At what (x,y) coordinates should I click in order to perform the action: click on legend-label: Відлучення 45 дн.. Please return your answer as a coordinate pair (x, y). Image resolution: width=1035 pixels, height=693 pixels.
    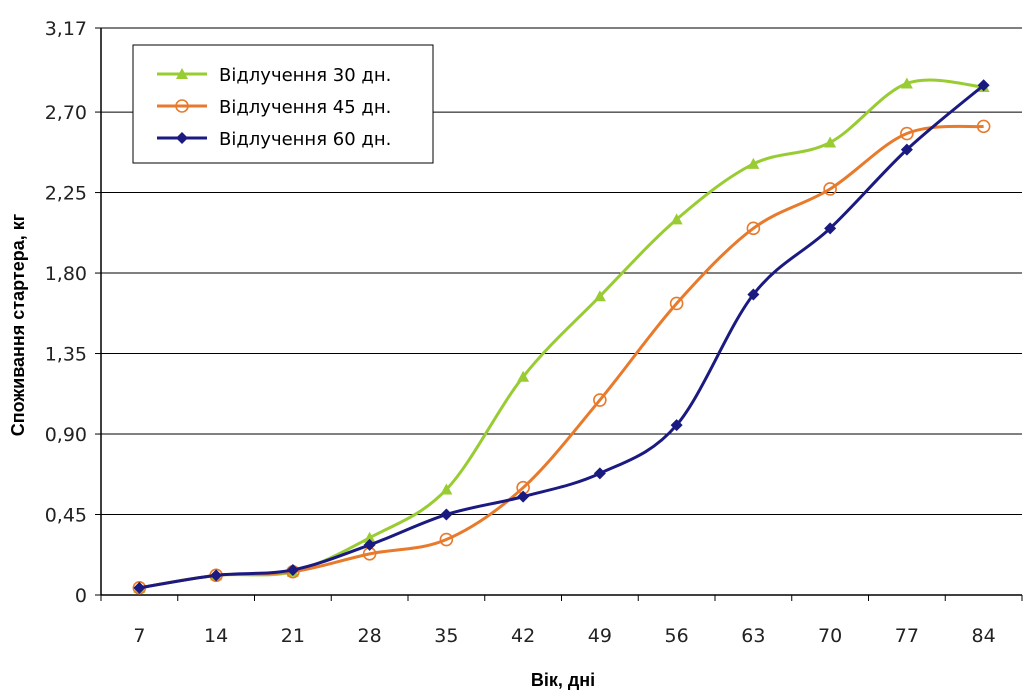
    Looking at the image, I should click on (305, 107).